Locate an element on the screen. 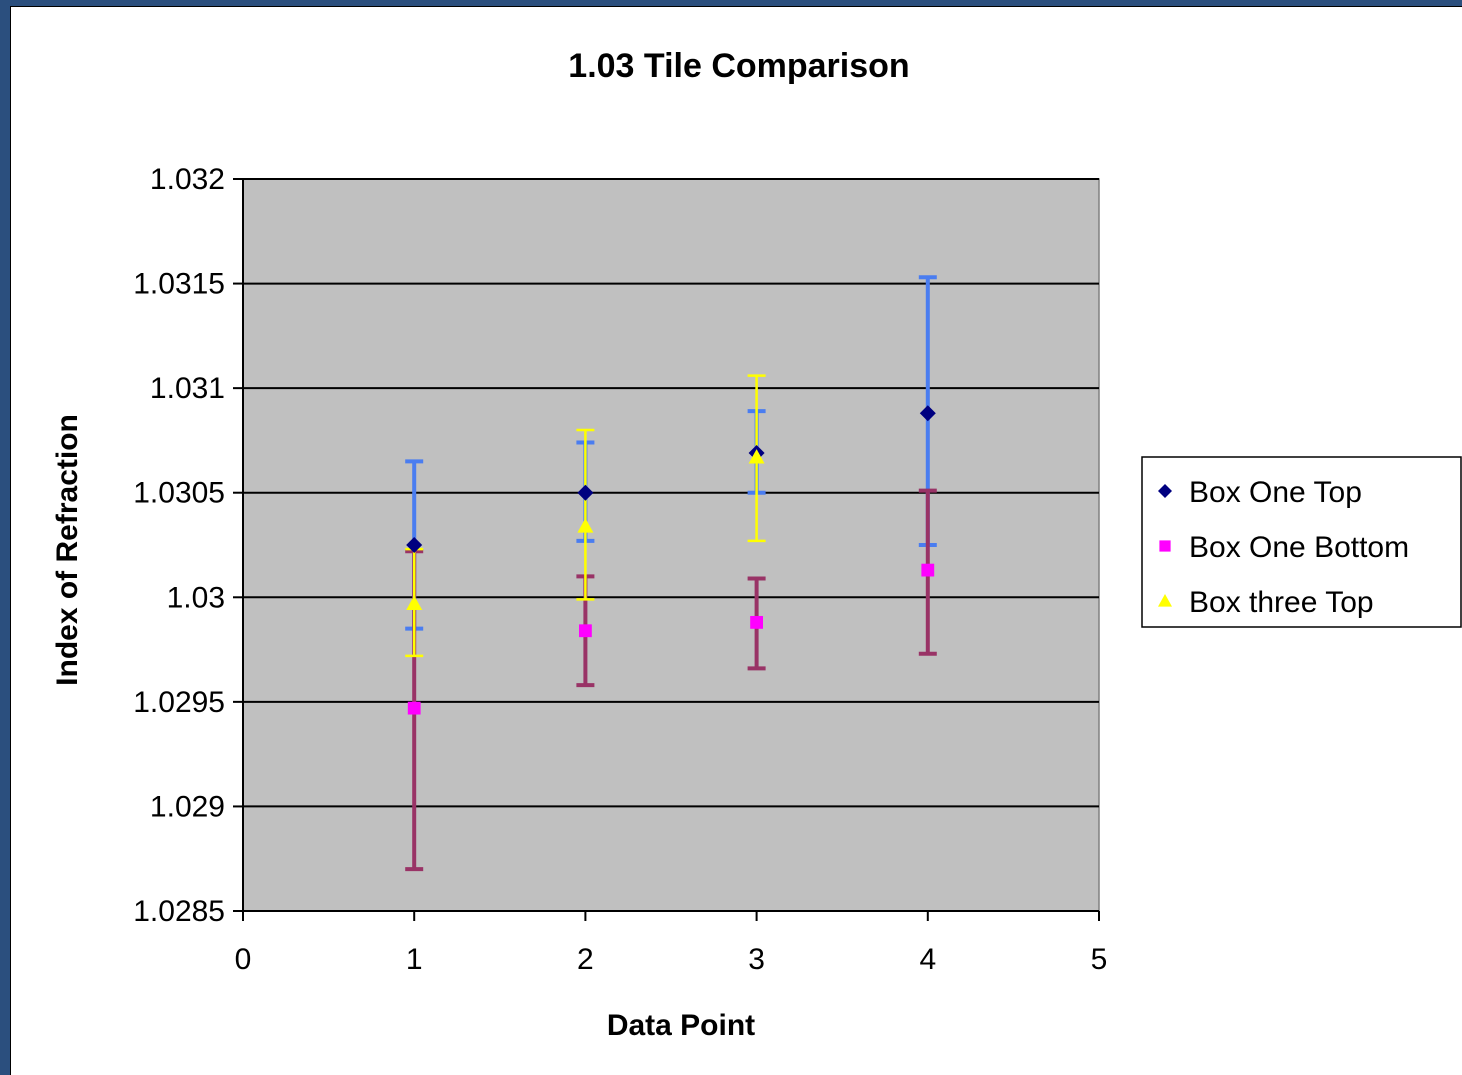 This screenshot has width=1462, height=1075. y-tick-label-7: 1.032 is located at coordinates (187, 179).